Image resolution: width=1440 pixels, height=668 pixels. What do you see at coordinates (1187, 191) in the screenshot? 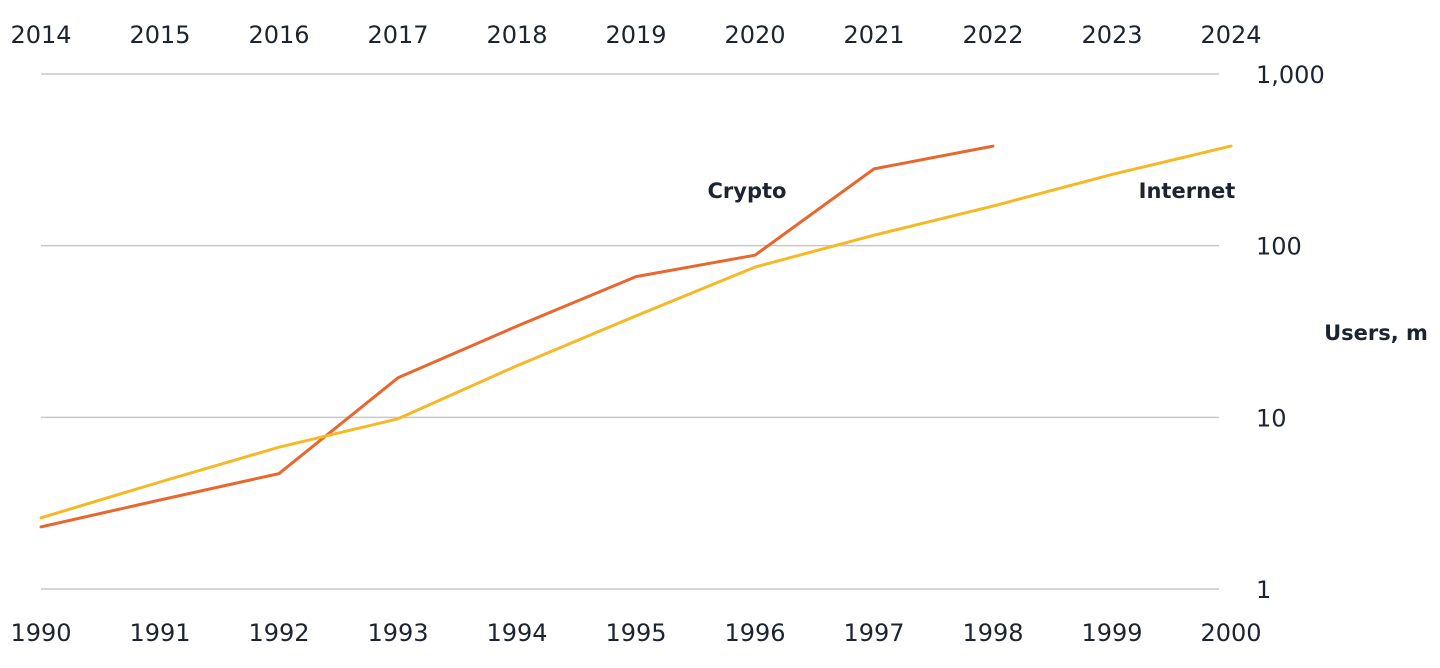
I see `series-label-internet: Internet` at bounding box center [1187, 191].